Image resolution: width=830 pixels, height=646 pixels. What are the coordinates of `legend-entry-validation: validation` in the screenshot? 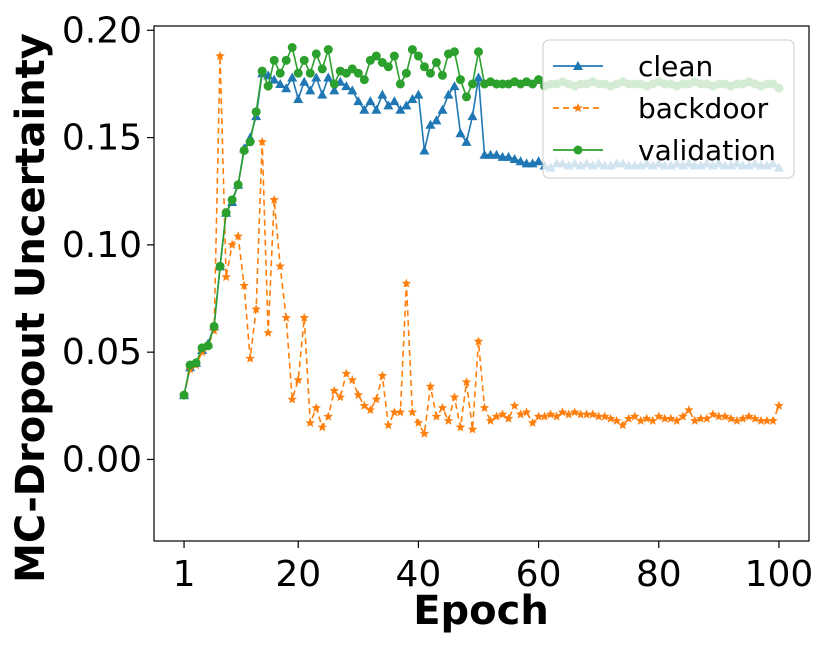 It's located at (664, 150).